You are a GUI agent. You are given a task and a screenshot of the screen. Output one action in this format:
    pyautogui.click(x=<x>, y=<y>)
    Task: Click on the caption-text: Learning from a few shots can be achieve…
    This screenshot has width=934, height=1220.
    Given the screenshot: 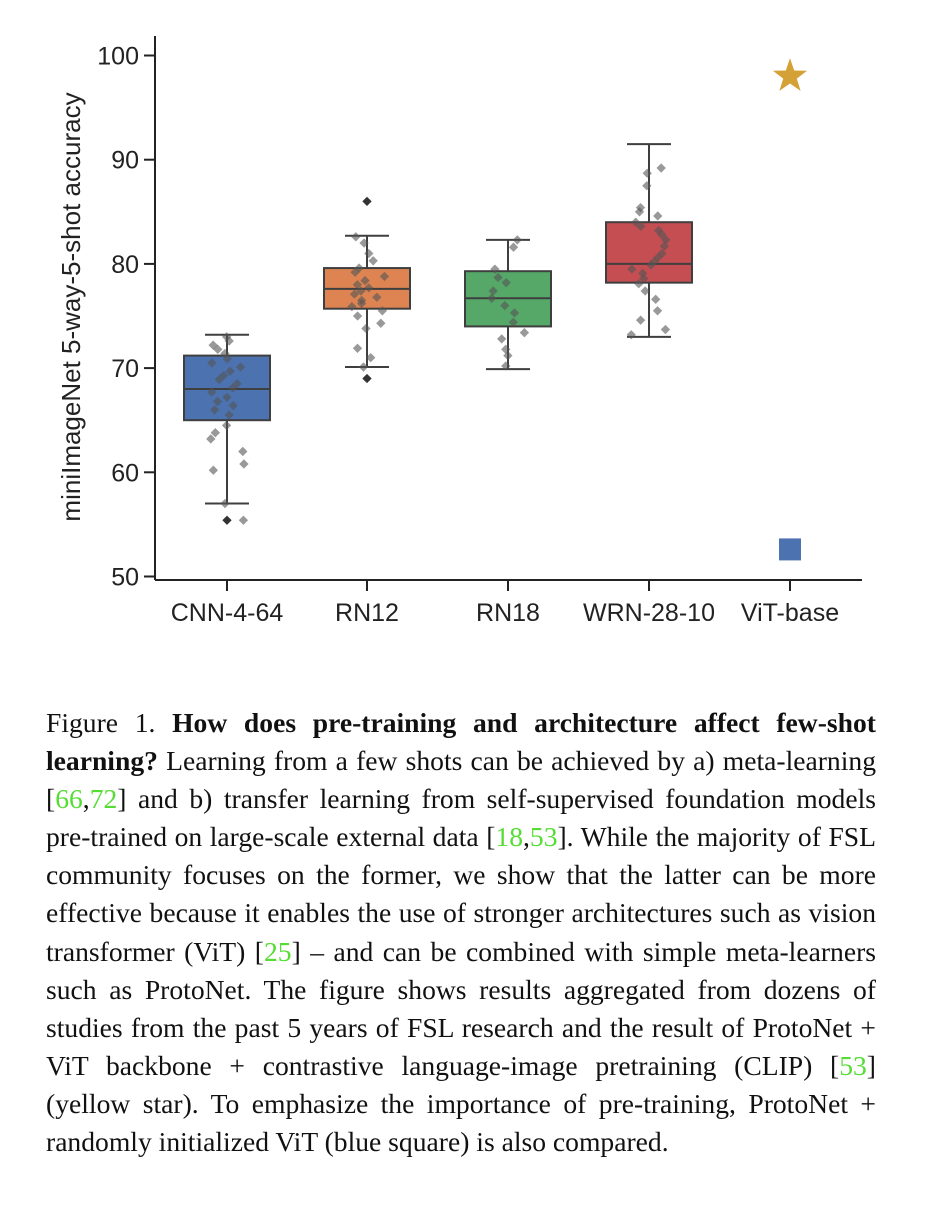 What is the action you would take?
    pyautogui.click(x=461, y=780)
    